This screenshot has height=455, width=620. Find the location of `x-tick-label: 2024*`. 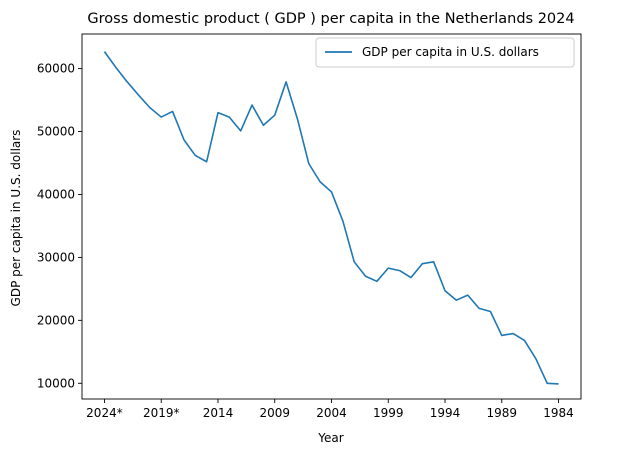

x-tick-label: 2024* is located at coordinates (104, 413).